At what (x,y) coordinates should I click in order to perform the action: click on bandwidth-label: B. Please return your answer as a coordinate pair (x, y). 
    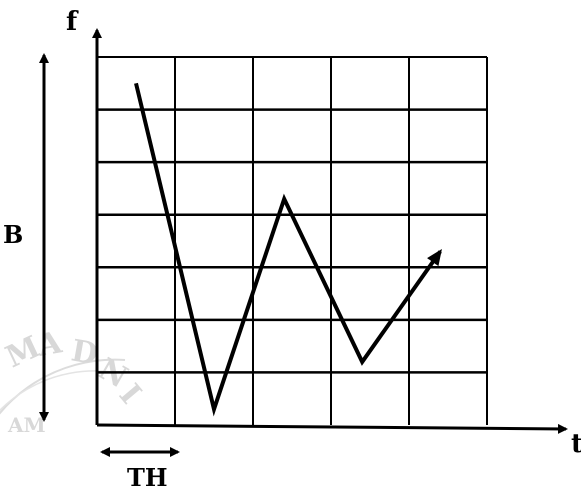
    Looking at the image, I should click on (13, 234).